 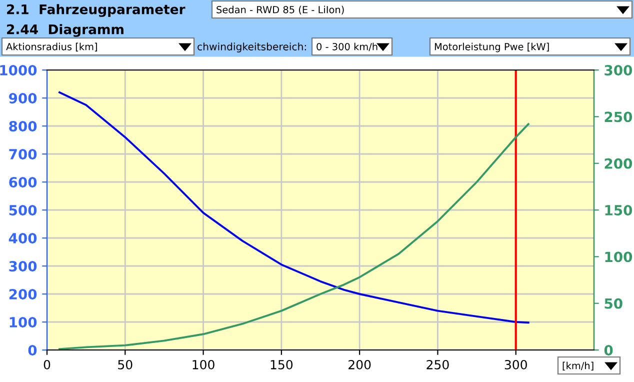 What do you see at coordinates (23, 154) in the screenshot?
I see `y-tick-label: 700` at bounding box center [23, 154].